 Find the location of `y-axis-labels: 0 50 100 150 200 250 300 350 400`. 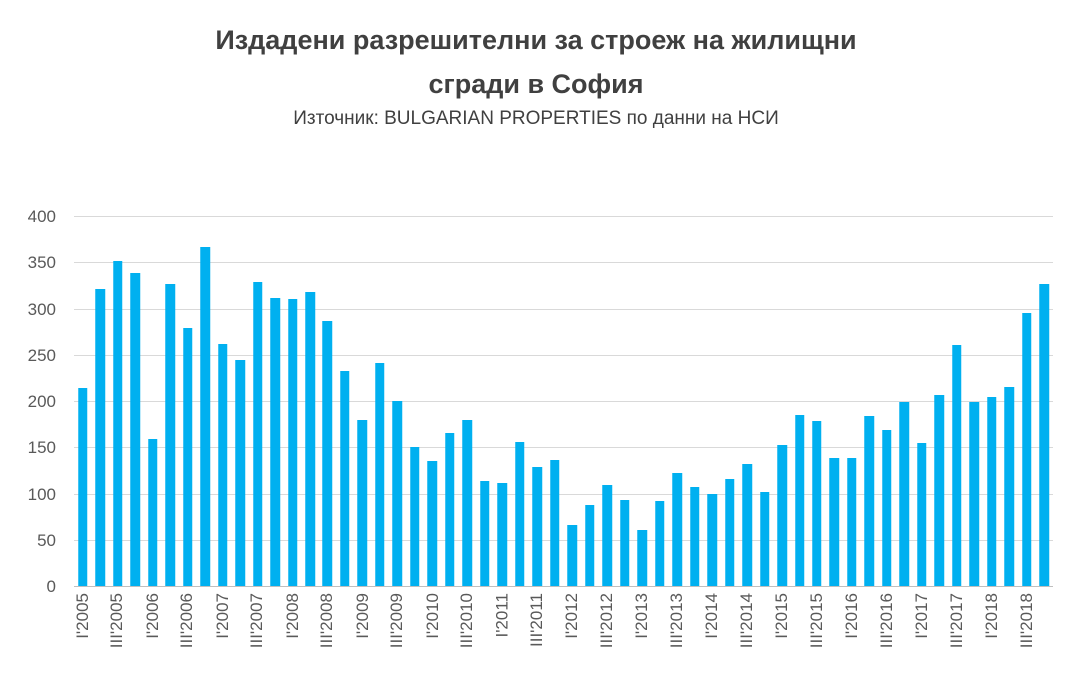

y-axis-labels: 0 50 100 150 200 250 300 350 400 is located at coordinates (28, 401).